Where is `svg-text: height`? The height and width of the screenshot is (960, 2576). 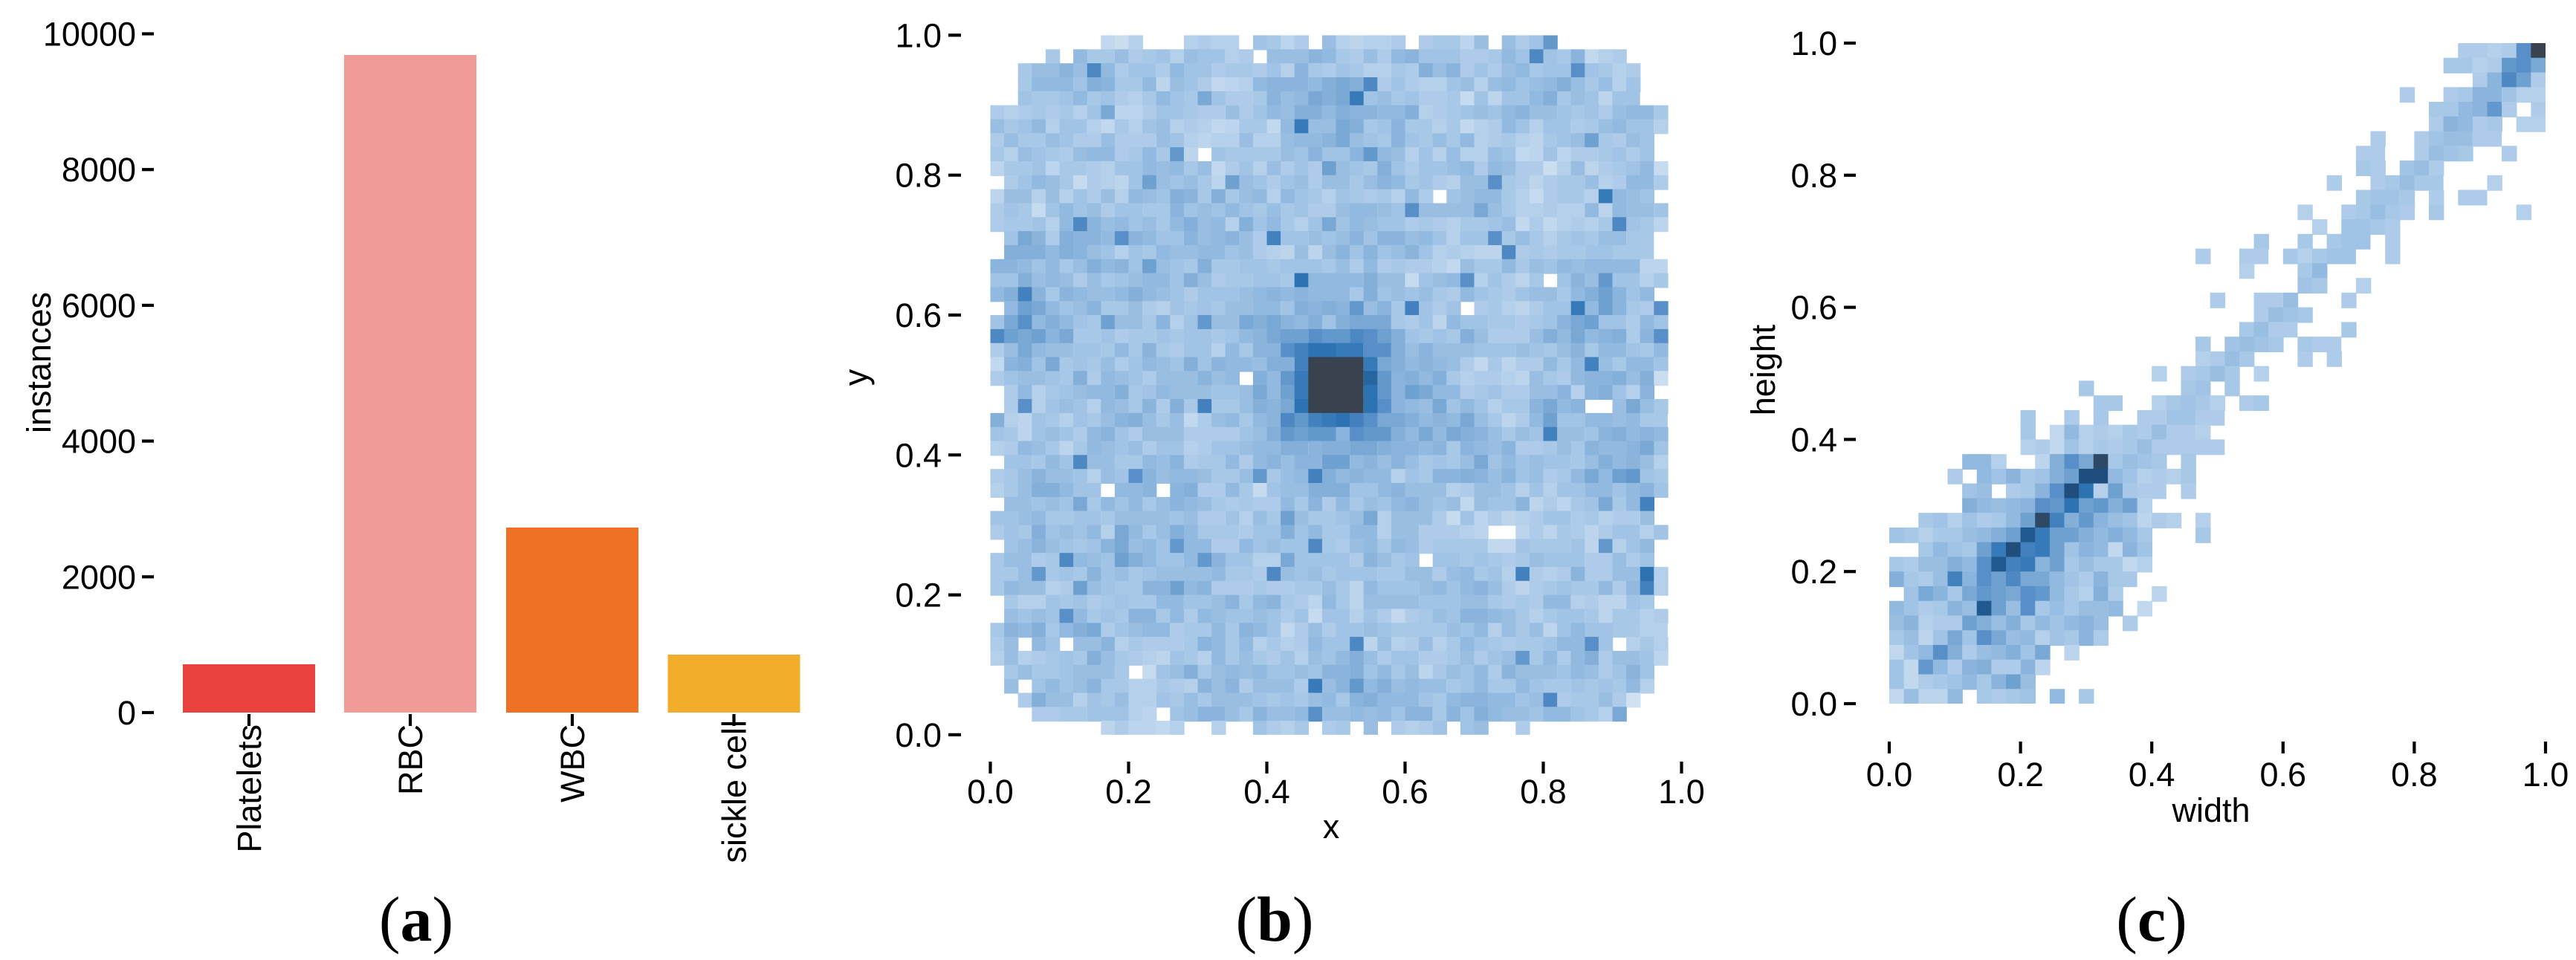
svg-text: height is located at coordinates (1763, 370).